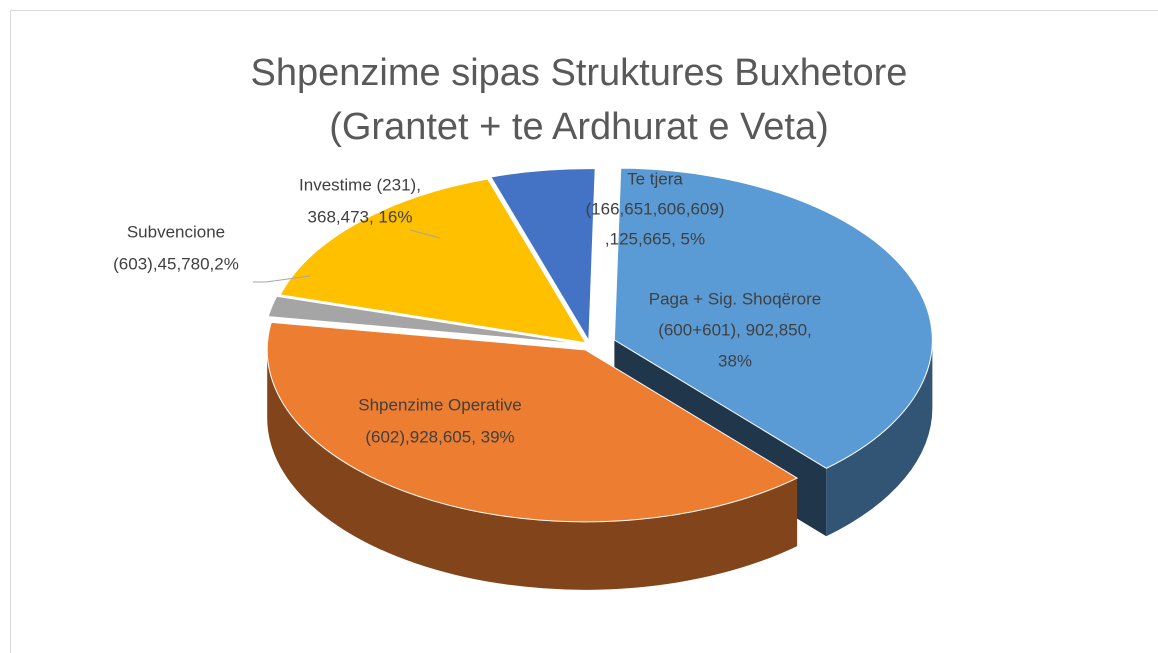  What do you see at coordinates (579, 73) in the screenshot?
I see `chart-title: Shpenzime sipas Struktures Buxhetore` at bounding box center [579, 73].